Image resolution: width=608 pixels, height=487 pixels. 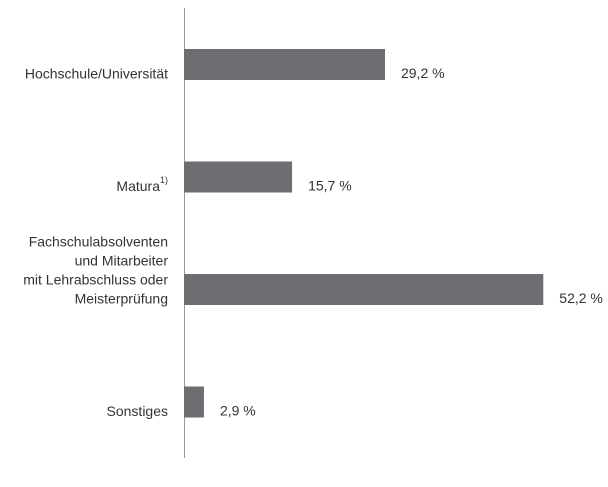 I want to click on value-label: 29,2 %, so click(x=423, y=73).